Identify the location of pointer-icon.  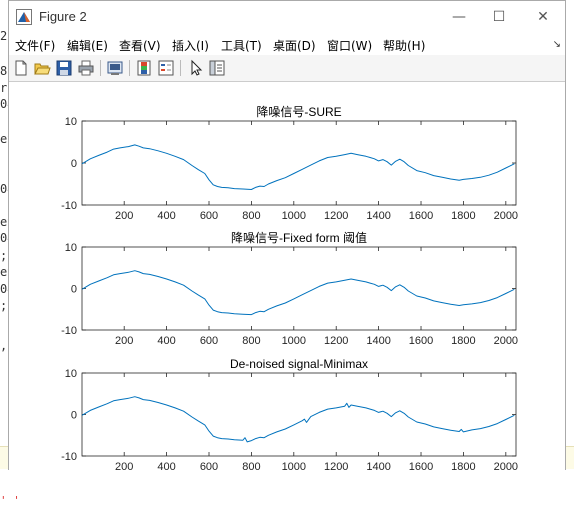
(196, 68).